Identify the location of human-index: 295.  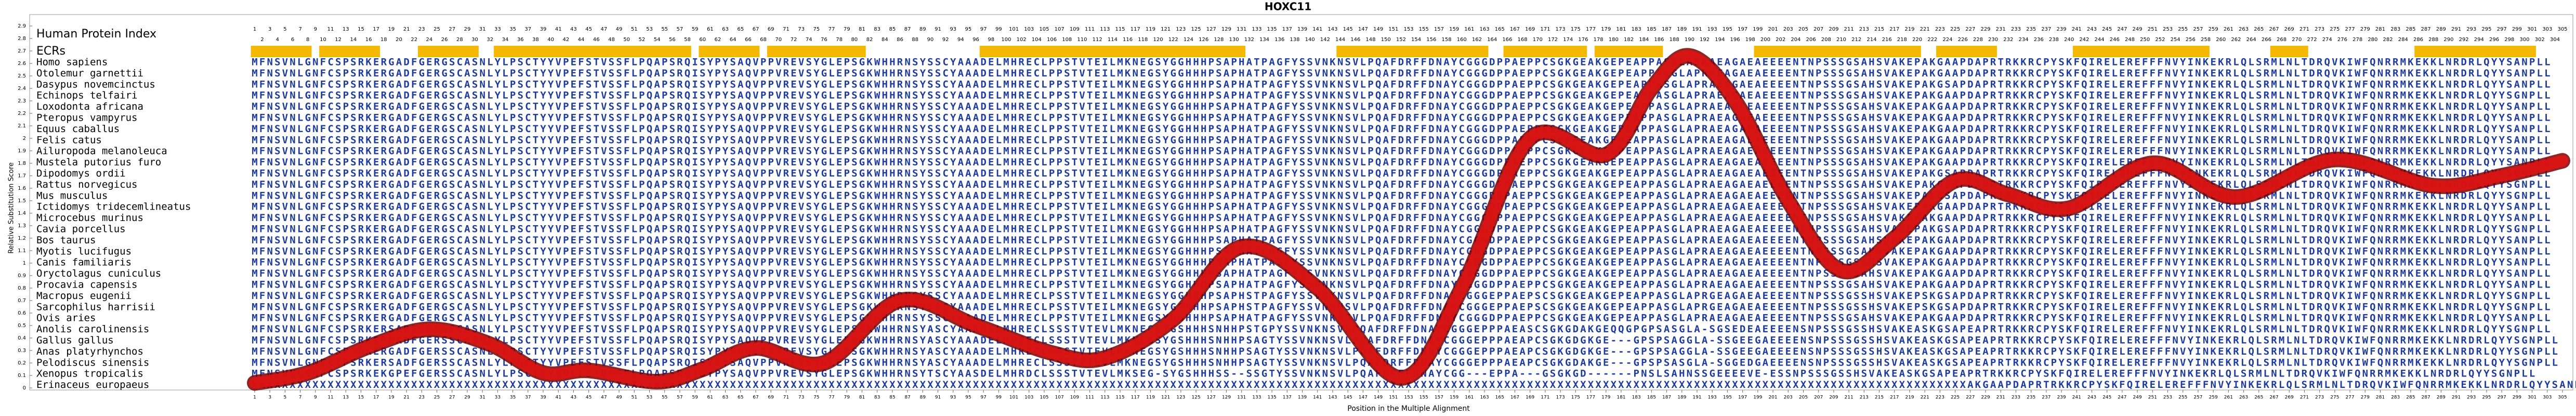
(2486, 30).